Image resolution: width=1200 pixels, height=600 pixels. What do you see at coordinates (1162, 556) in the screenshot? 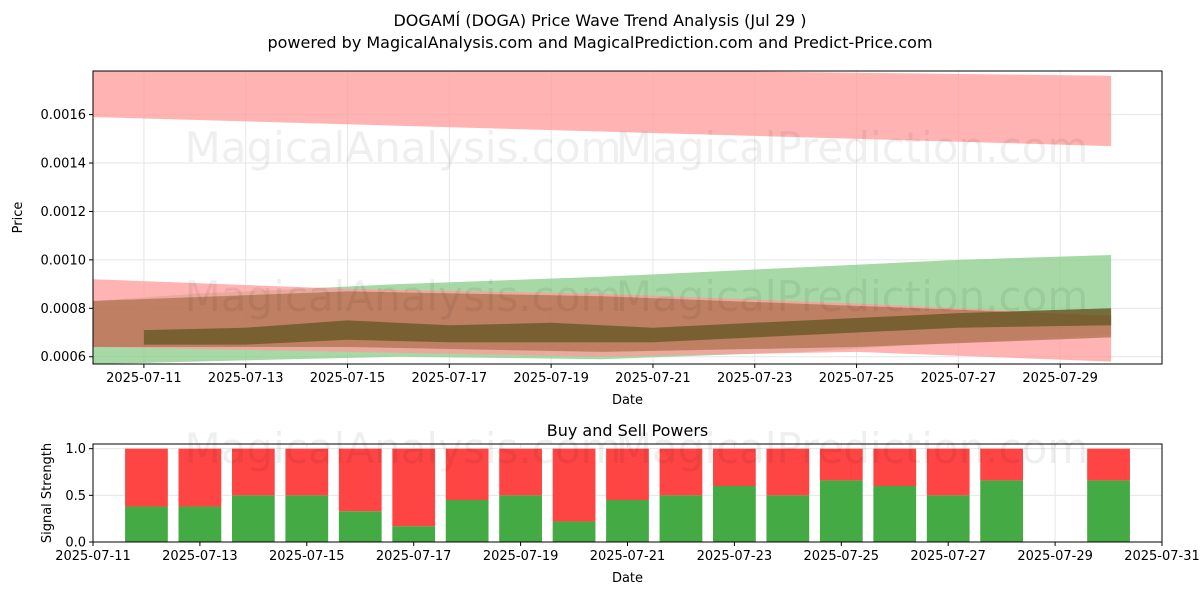
I see `x-tick-label: 2025-07-31` at bounding box center [1162, 556].